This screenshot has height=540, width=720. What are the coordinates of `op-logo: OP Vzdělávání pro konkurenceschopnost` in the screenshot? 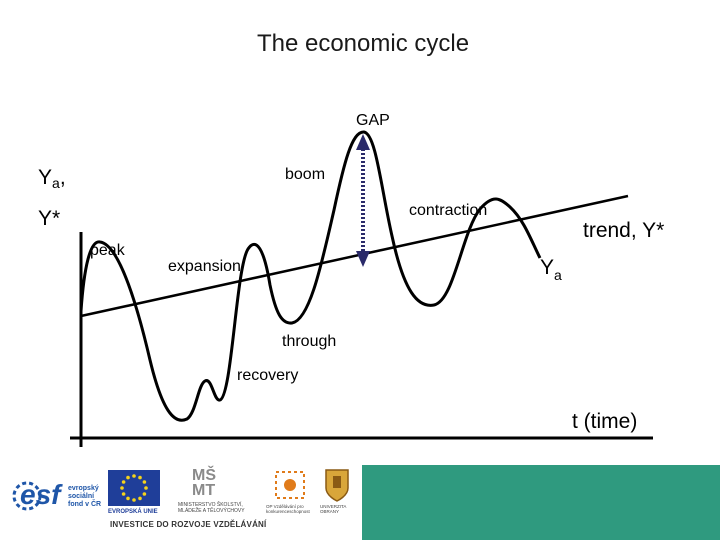 It's located at (291, 494).